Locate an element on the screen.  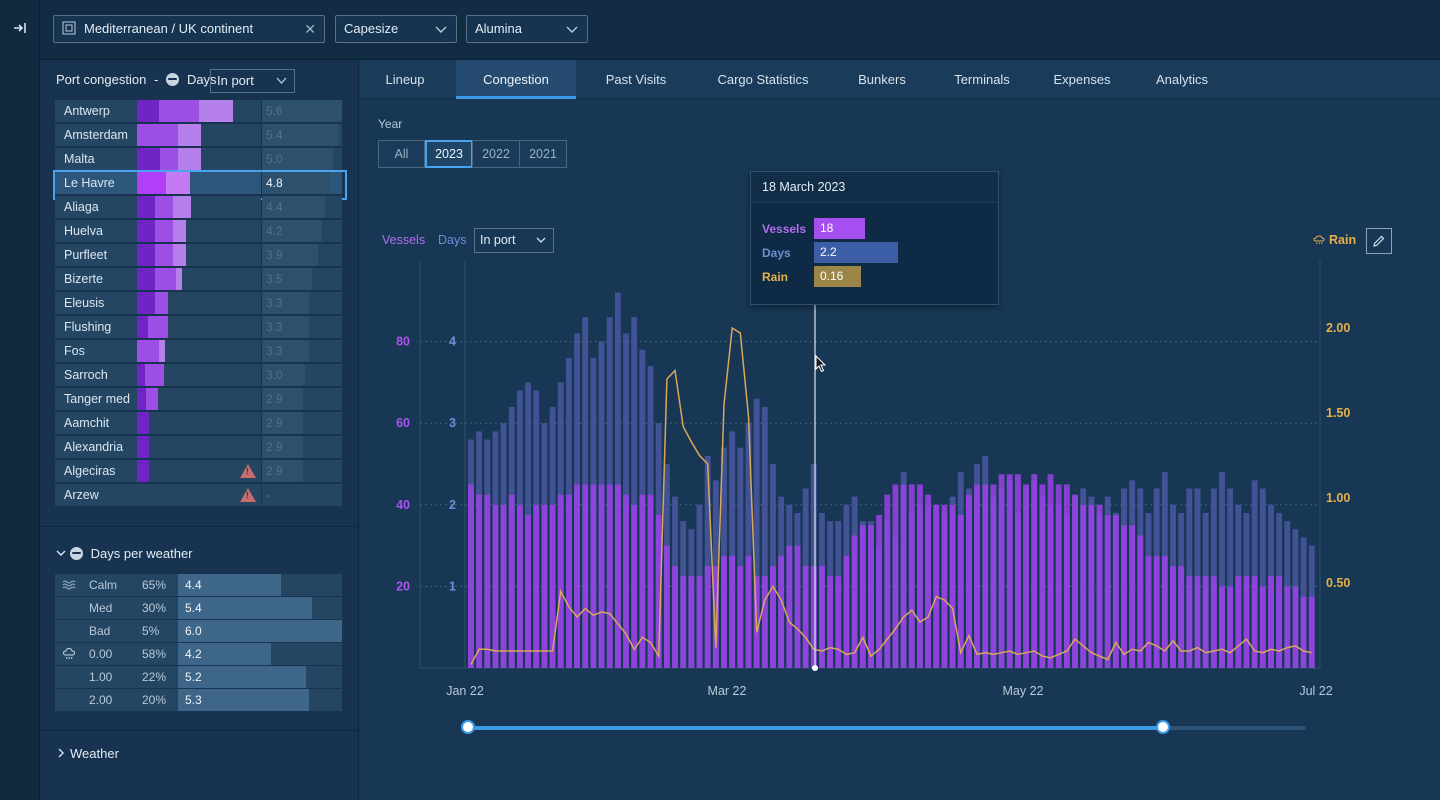
sidebar-mode-select: In port is located at coordinates (252, 81).